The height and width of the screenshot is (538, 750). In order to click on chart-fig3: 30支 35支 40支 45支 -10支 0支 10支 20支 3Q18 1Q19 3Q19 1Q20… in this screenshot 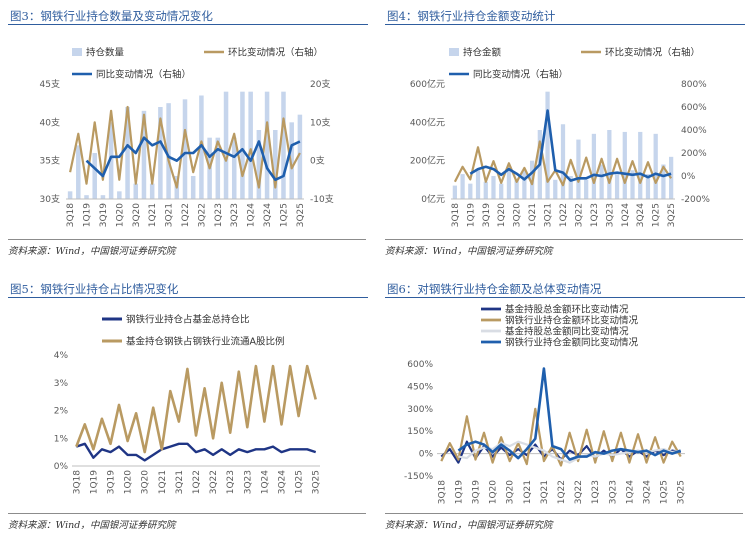, I will do `click(187, 137)`.